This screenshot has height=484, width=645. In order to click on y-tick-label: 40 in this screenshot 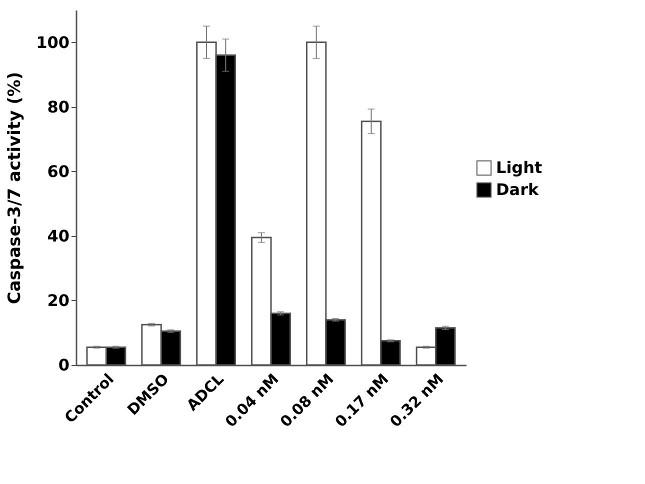, I will do `click(58, 236)`.